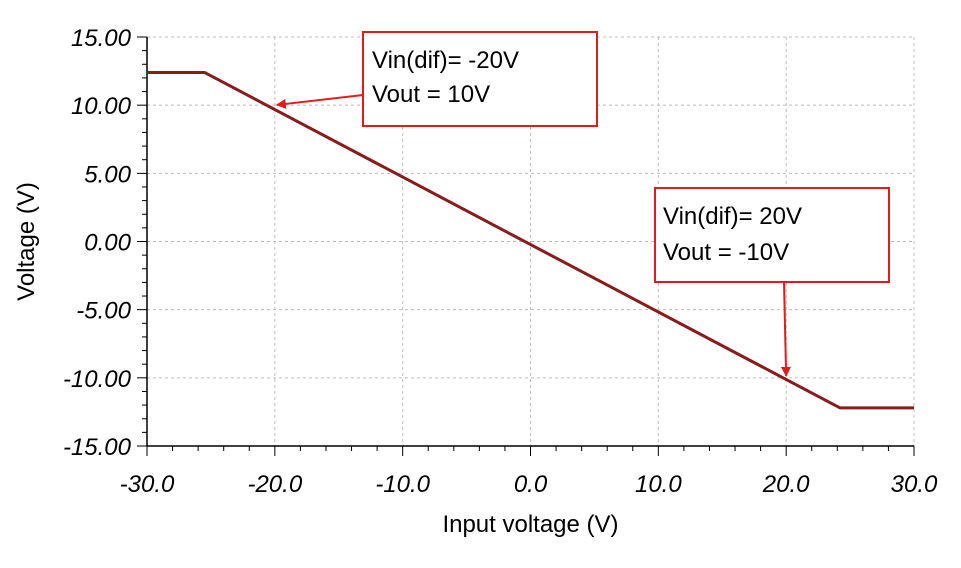  I want to click on annotation-text: Vout = 10V, so click(431, 94).